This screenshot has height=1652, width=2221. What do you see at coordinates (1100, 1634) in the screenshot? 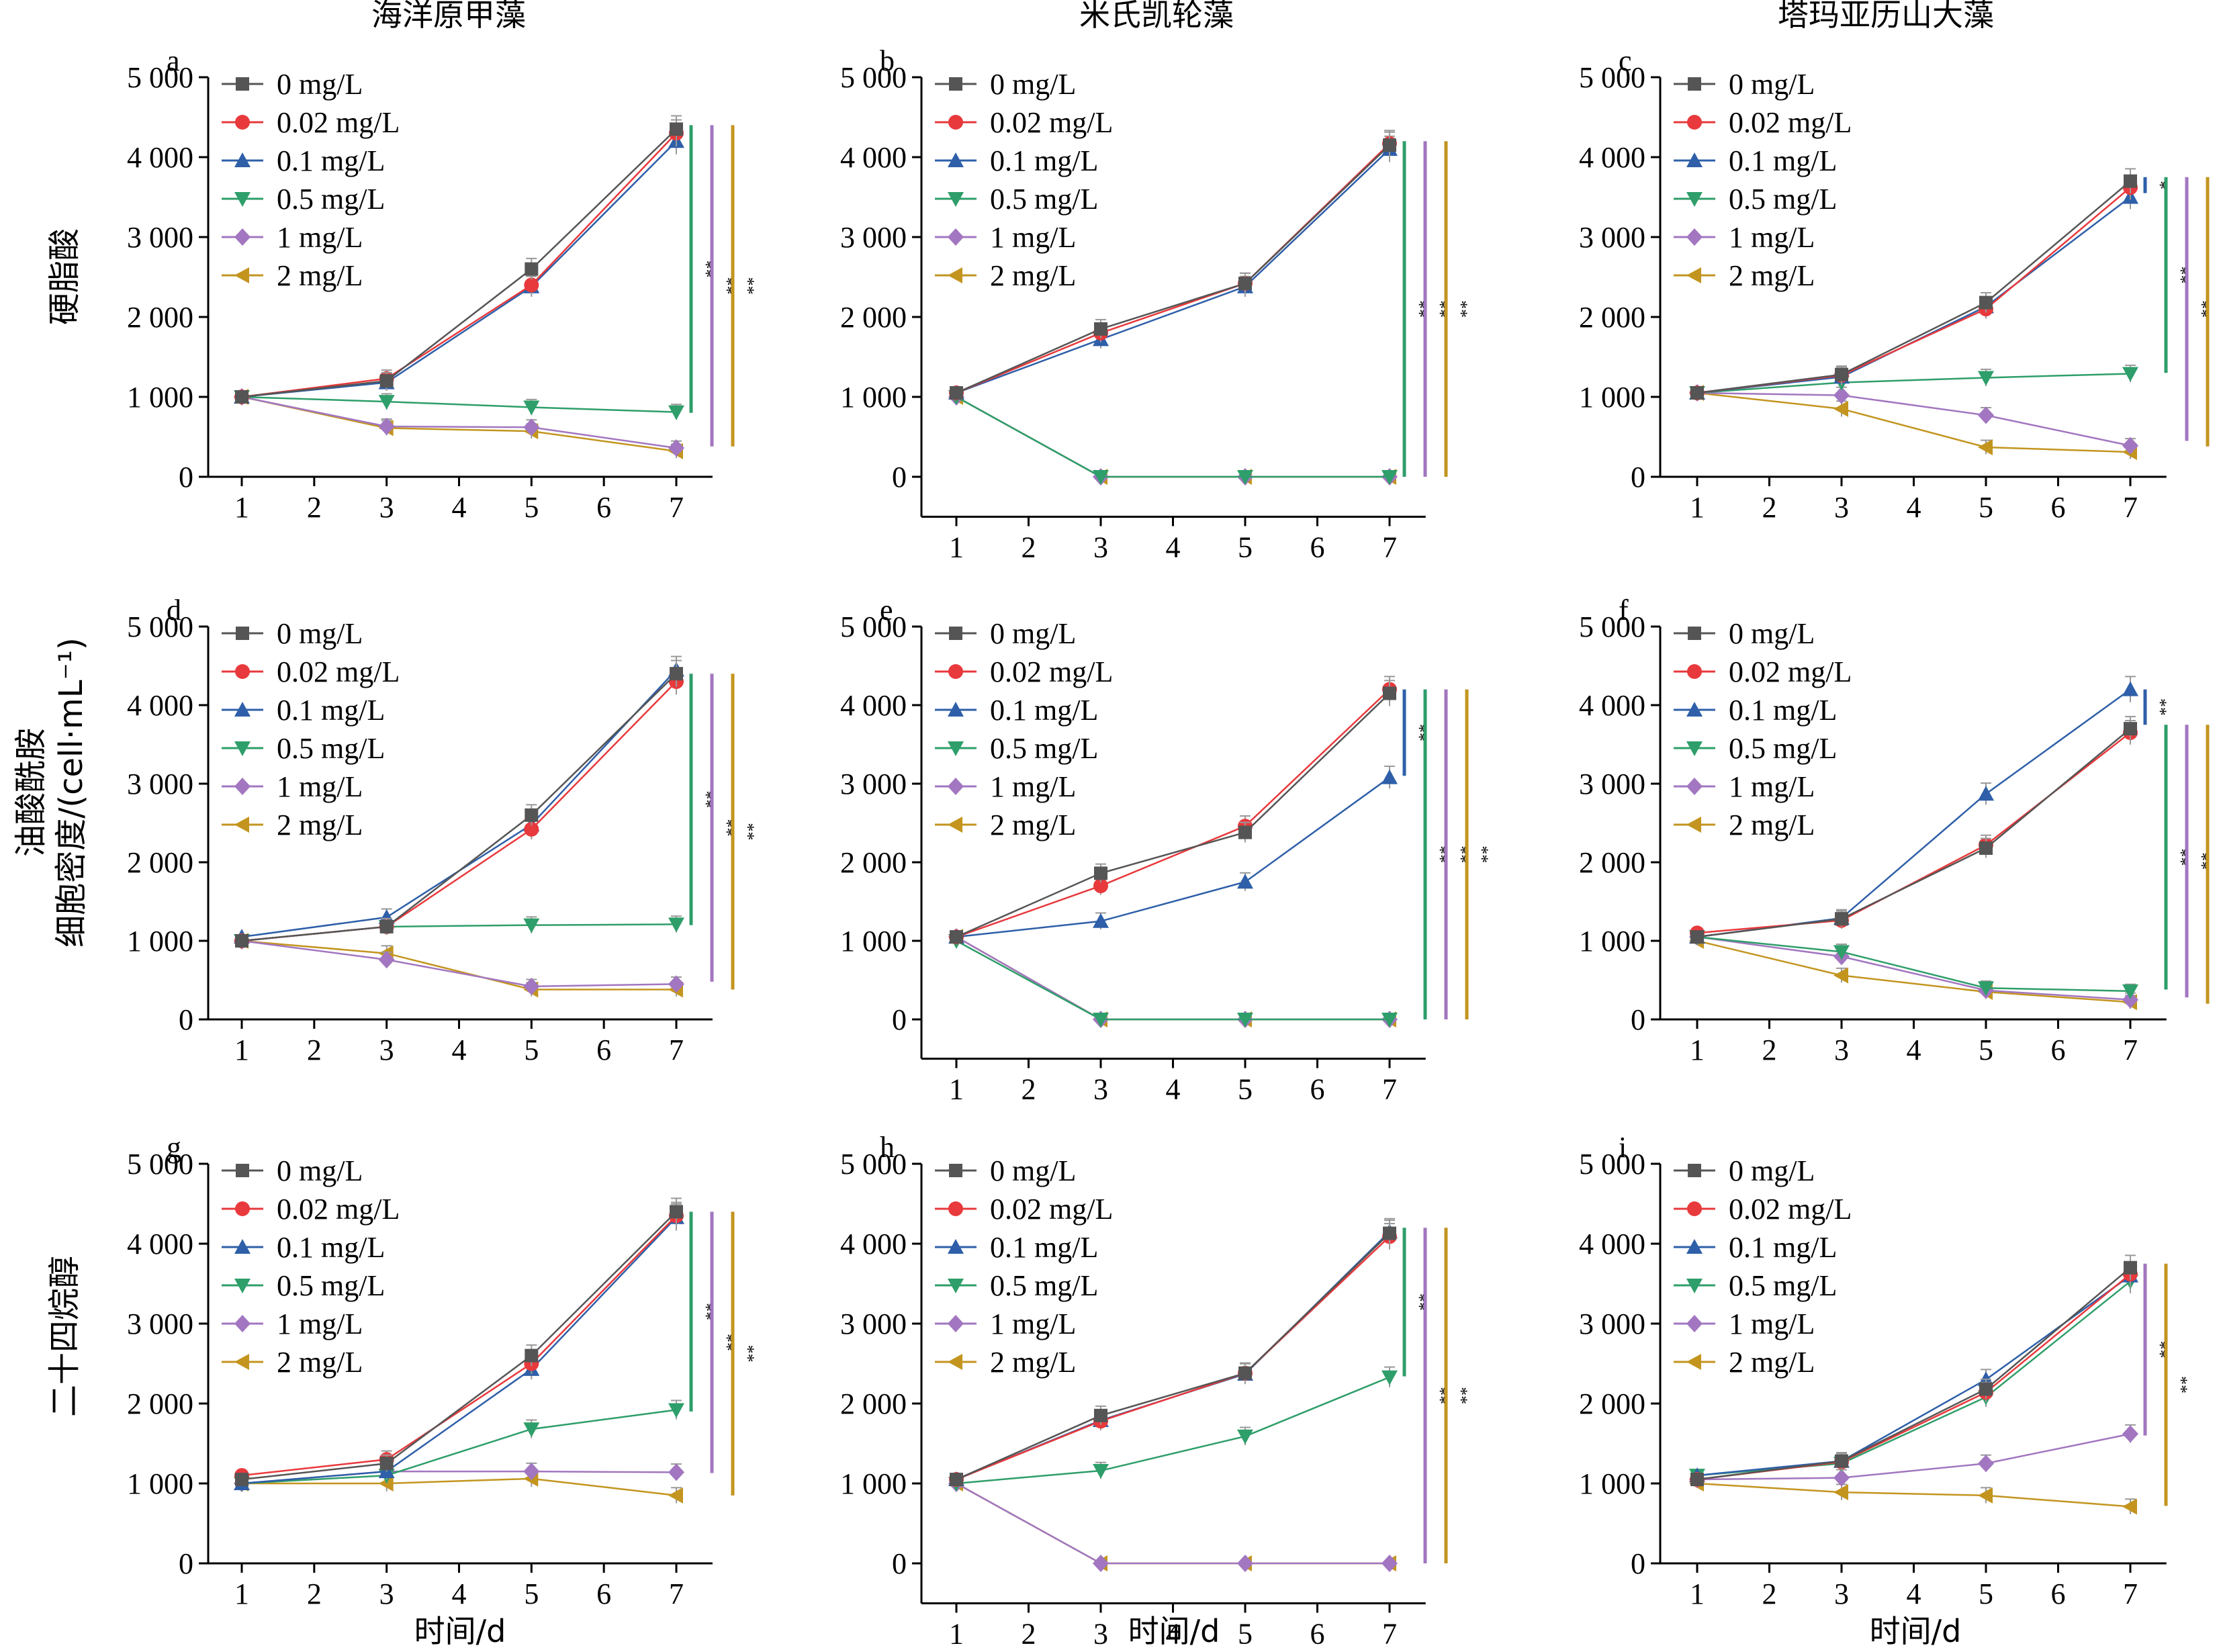
I see `x-tick-label: 3` at bounding box center [1100, 1634].